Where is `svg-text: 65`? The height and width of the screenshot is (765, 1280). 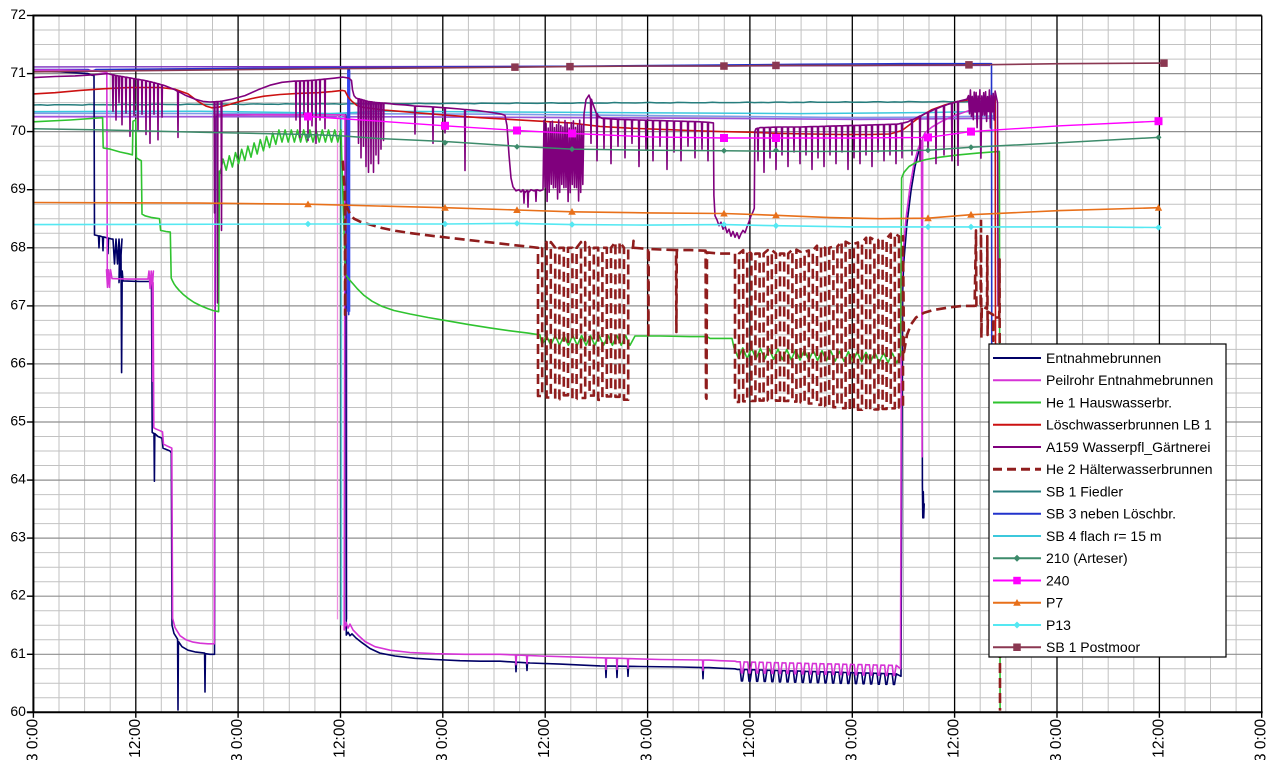
svg-text: 65 is located at coordinates (18, 421).